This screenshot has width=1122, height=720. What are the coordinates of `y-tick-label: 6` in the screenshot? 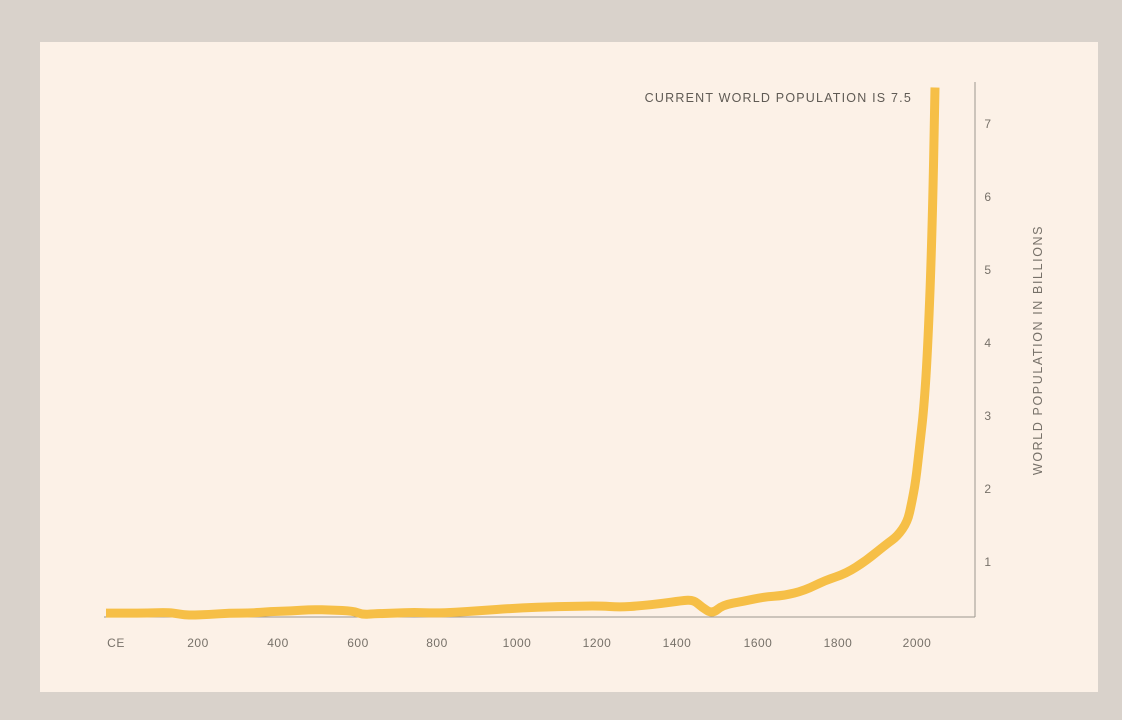 It's located at (987, 197).